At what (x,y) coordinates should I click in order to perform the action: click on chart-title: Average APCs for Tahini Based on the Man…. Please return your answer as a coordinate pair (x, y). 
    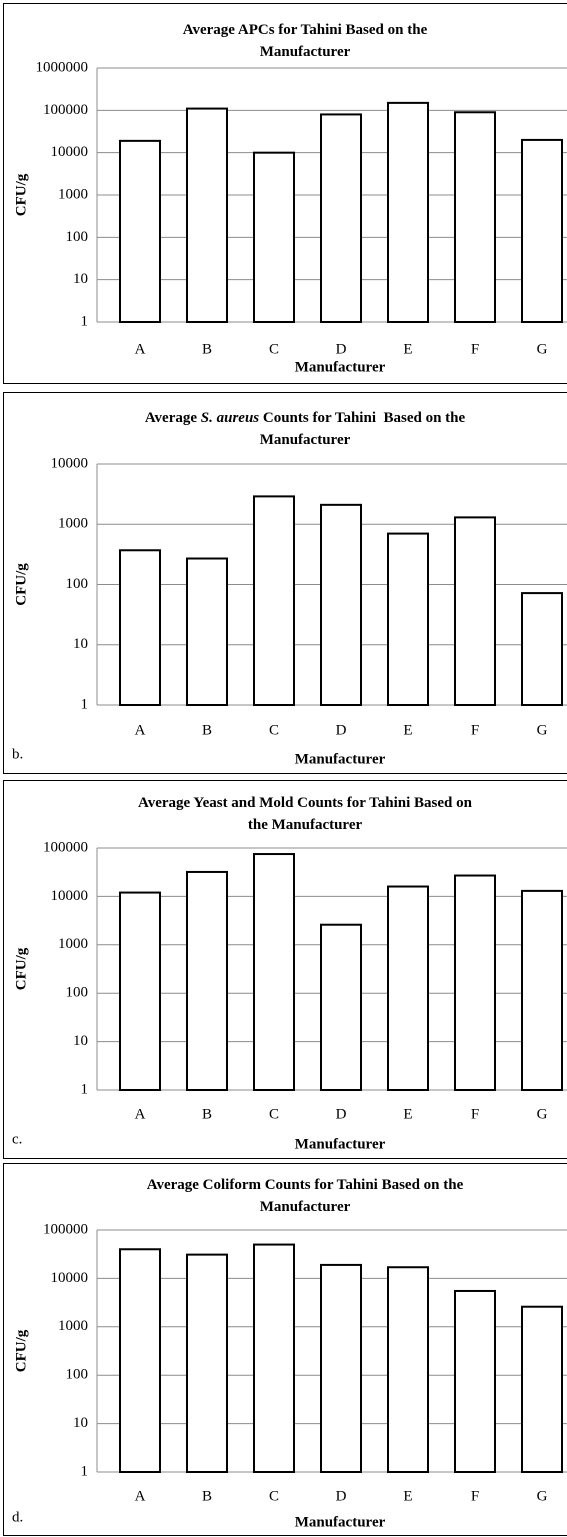
    Looking at the image, I should click on (305, 41).